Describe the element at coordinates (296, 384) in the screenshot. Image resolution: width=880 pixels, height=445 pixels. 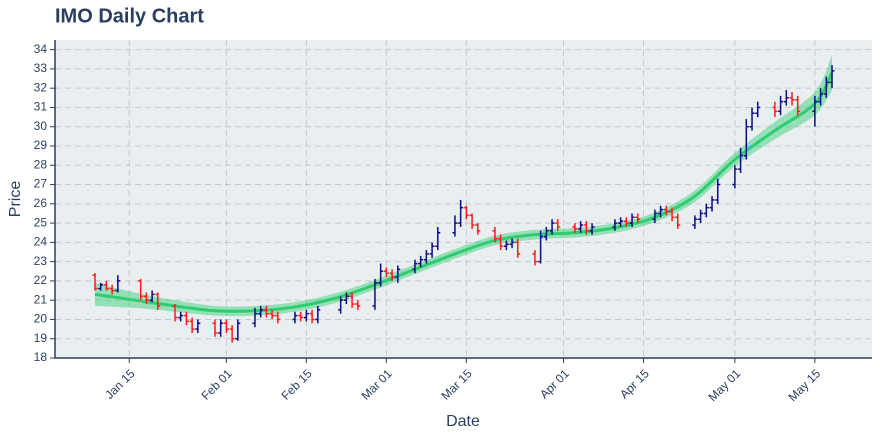
I see `x-tick-label: Feb 15` at that location.